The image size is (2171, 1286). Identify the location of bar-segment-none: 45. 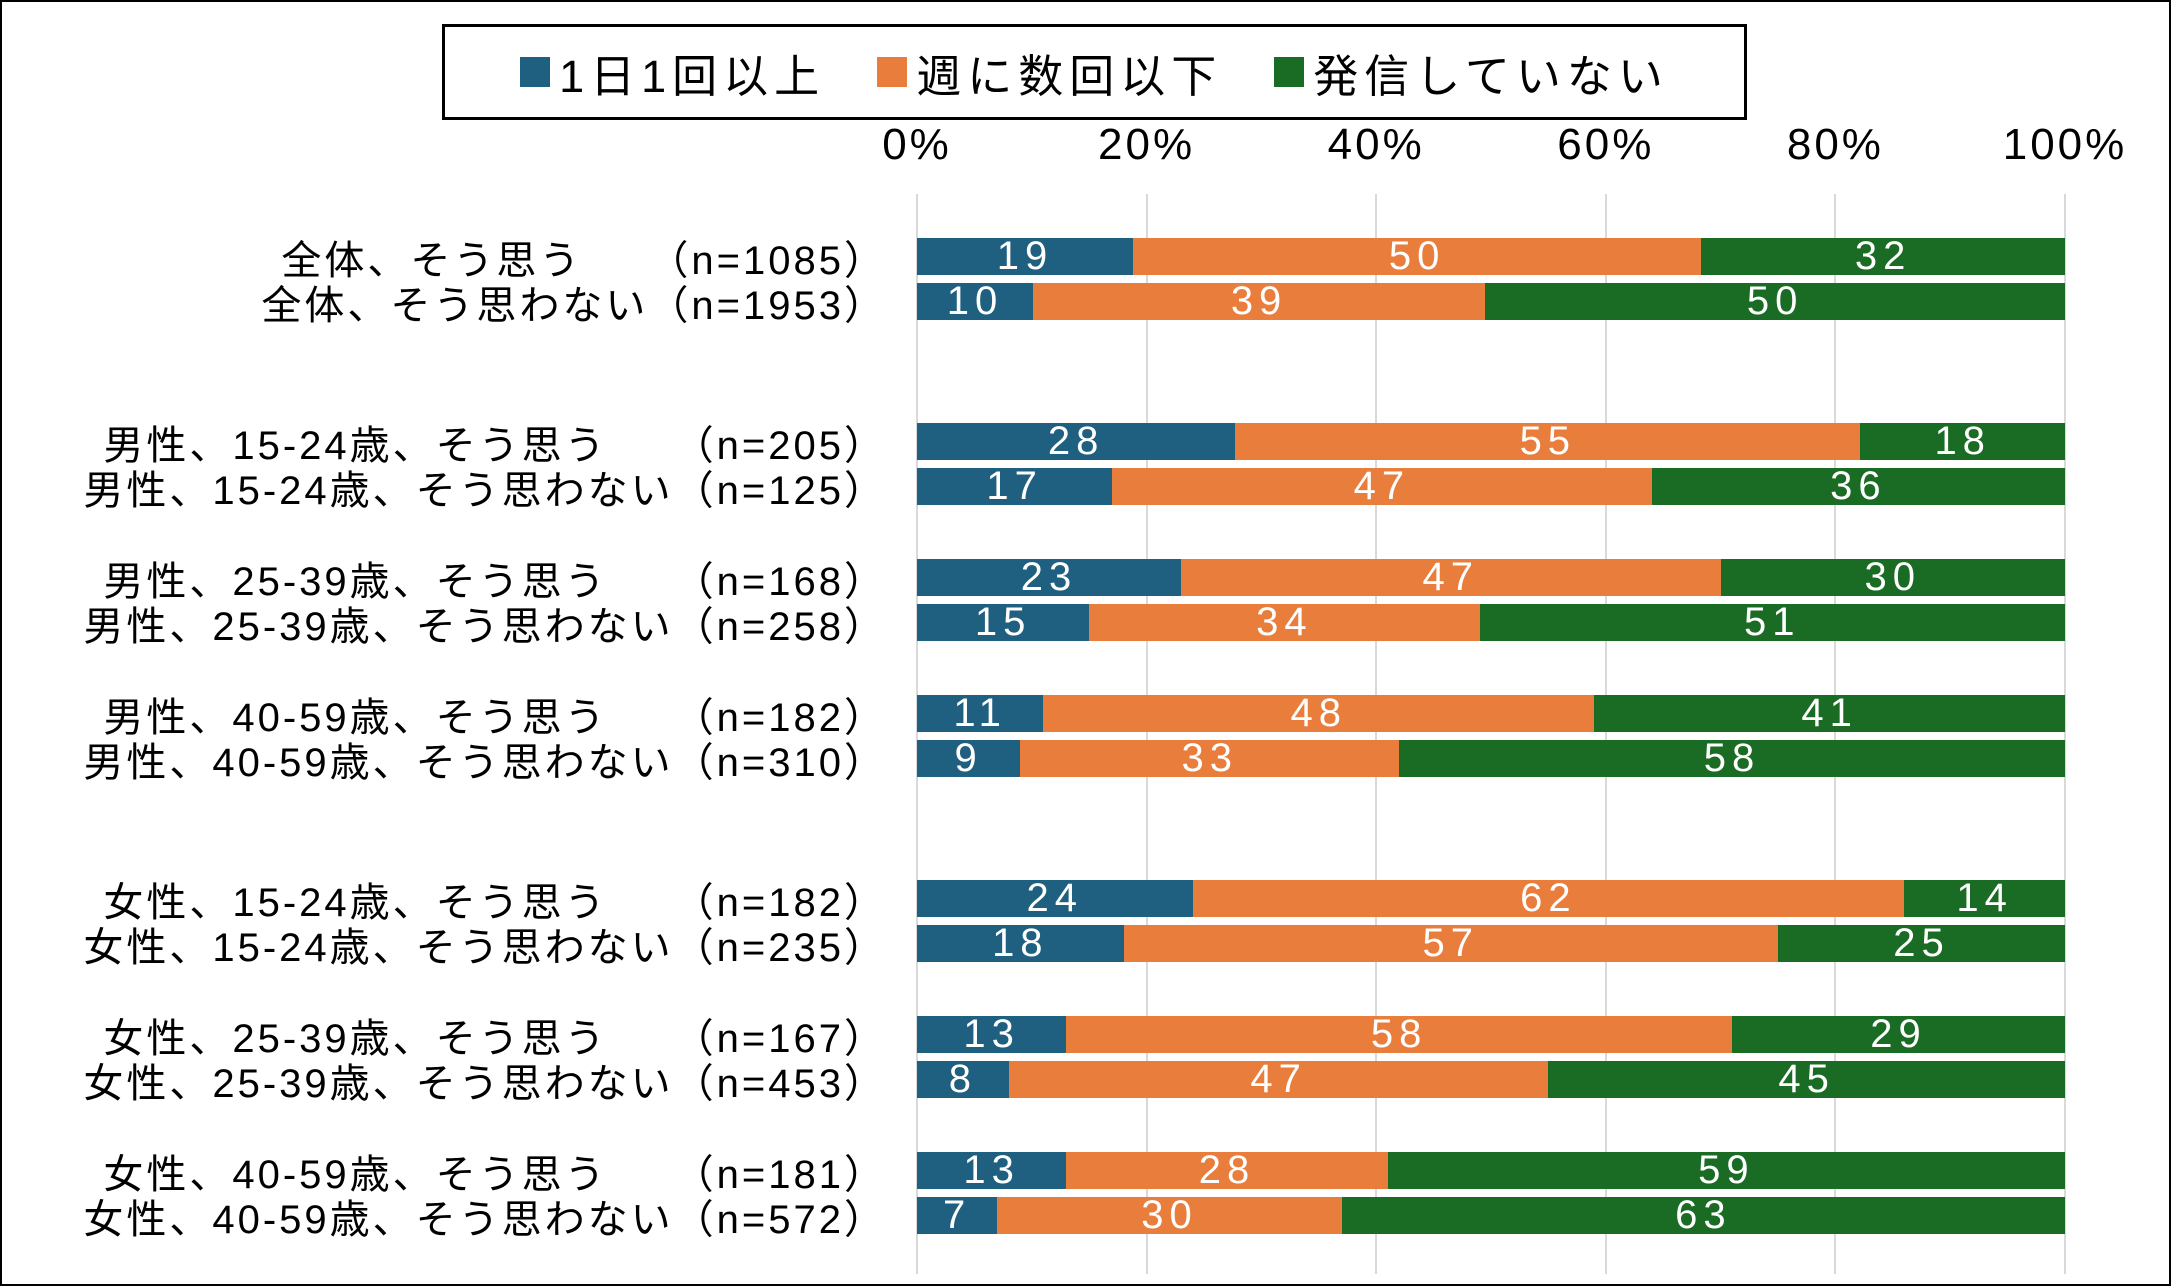
(1806, 1079).